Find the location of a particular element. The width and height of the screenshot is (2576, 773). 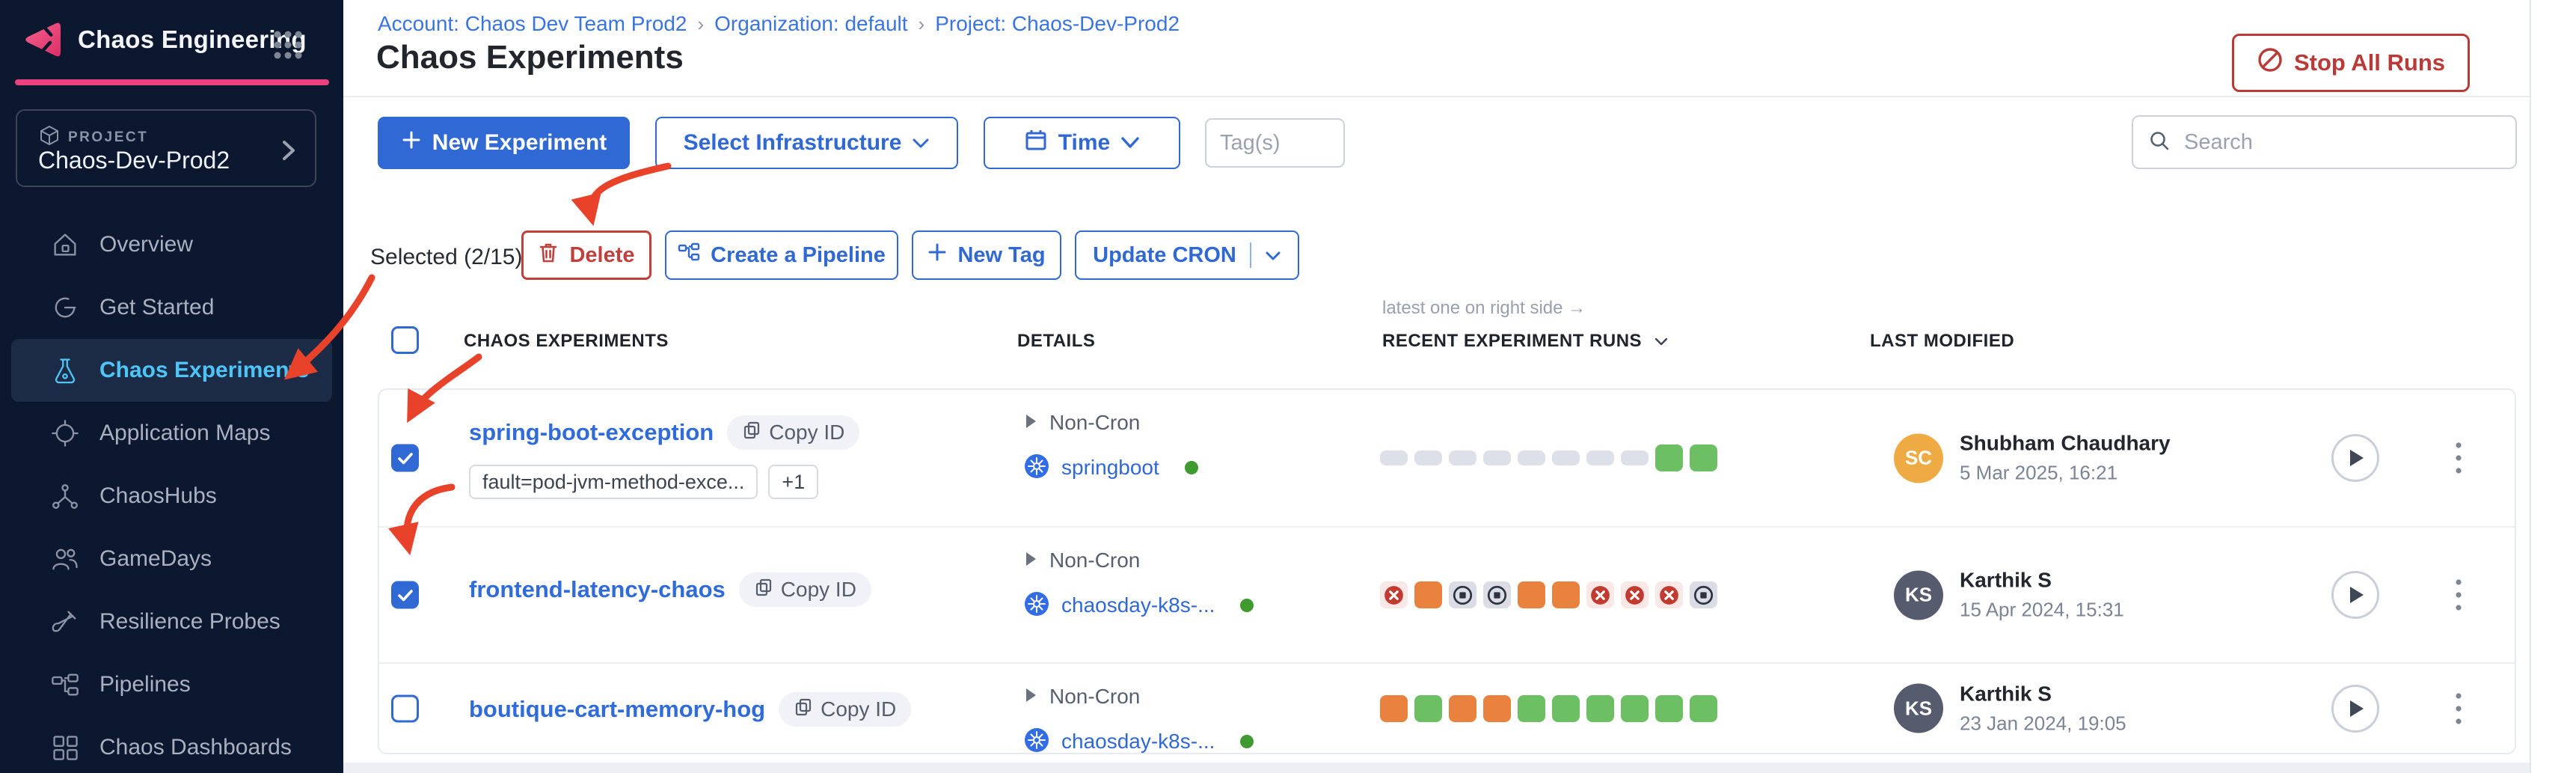

select-infrastructure-dropdown: Select Infrastructure is located at coordinates (806, 143).